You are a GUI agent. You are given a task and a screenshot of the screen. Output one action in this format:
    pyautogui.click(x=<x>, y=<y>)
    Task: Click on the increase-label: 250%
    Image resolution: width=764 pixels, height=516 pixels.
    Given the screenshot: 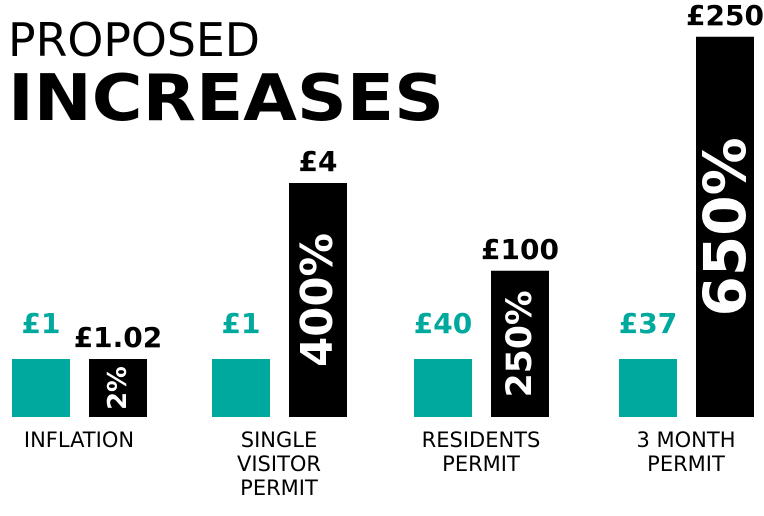 What is the action you would take?
    pyautogui.click(x=520, y=343)
    